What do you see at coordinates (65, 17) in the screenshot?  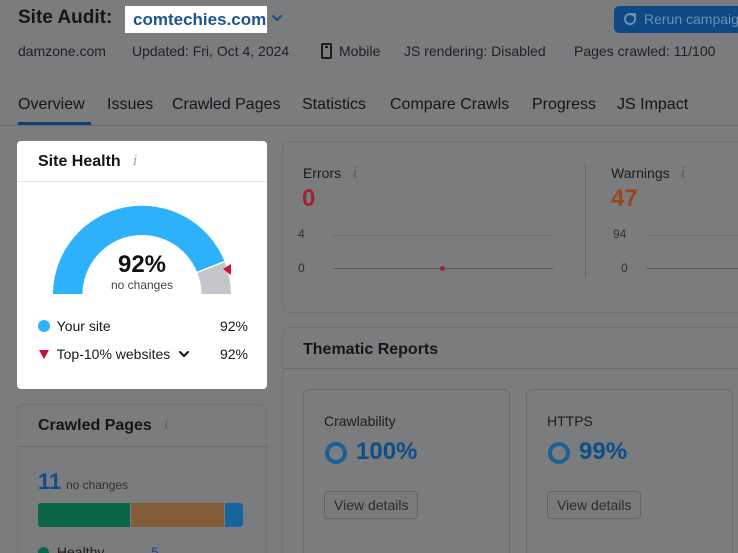 I see `page-title: Site Audit:` at bounding box center [65, 17].